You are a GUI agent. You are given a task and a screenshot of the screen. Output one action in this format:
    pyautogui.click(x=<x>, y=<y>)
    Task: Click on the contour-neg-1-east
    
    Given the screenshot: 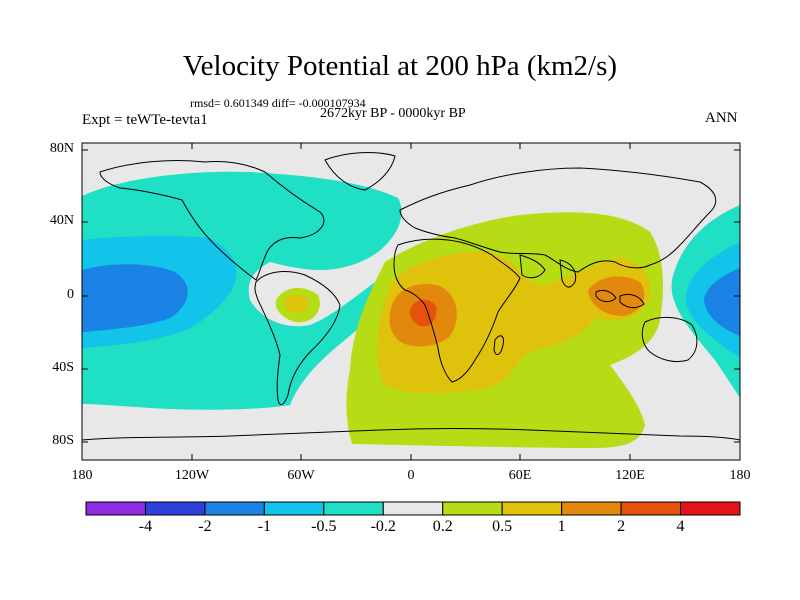 What is the action you would take?
    pyautogui.click(x=722, y=302)
    